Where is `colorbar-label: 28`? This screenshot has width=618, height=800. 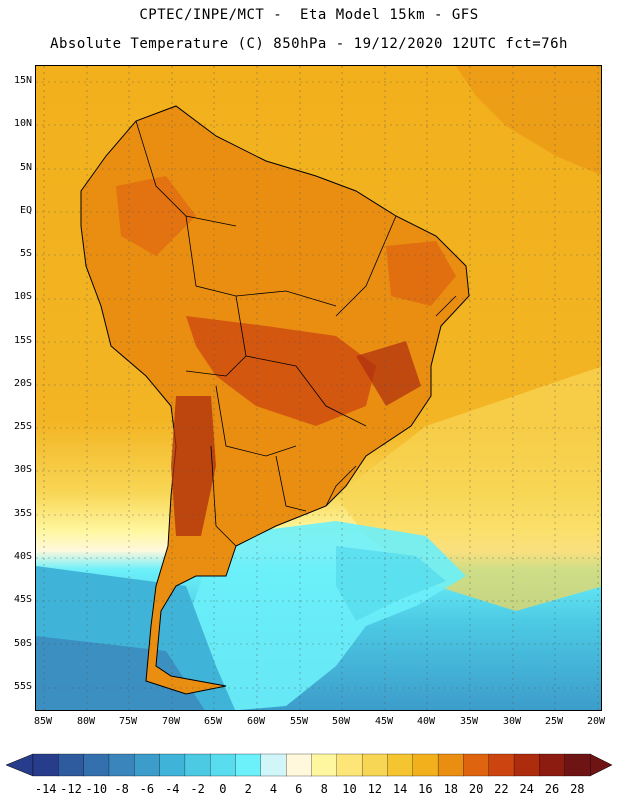
colorbar-label: 28 is located at coordinates (577, 789).